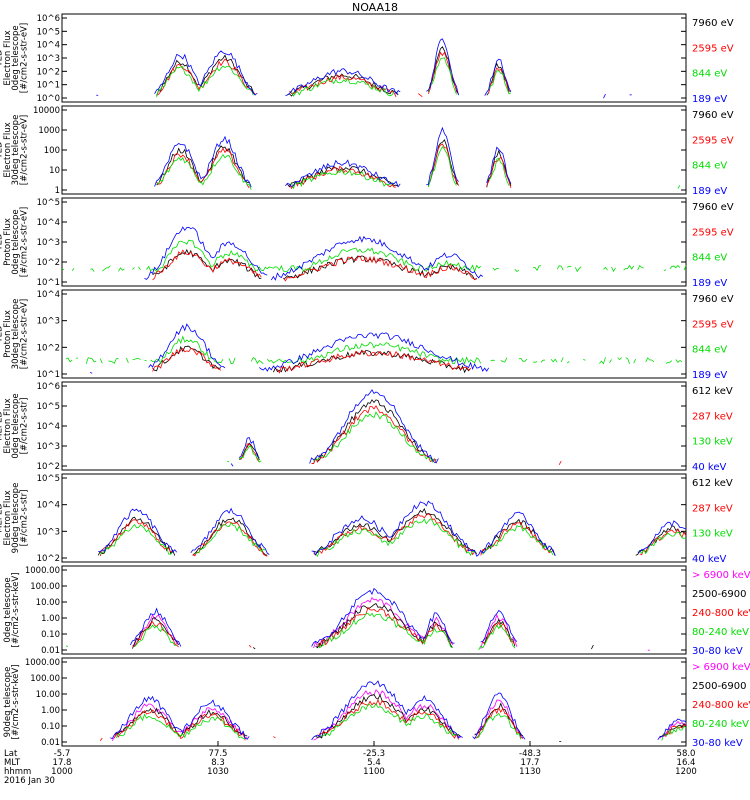 Image resolution: width=750 pixels, height=800 pixels. I want to click on x-tick-hhmm: 1200, so click(686, 772).